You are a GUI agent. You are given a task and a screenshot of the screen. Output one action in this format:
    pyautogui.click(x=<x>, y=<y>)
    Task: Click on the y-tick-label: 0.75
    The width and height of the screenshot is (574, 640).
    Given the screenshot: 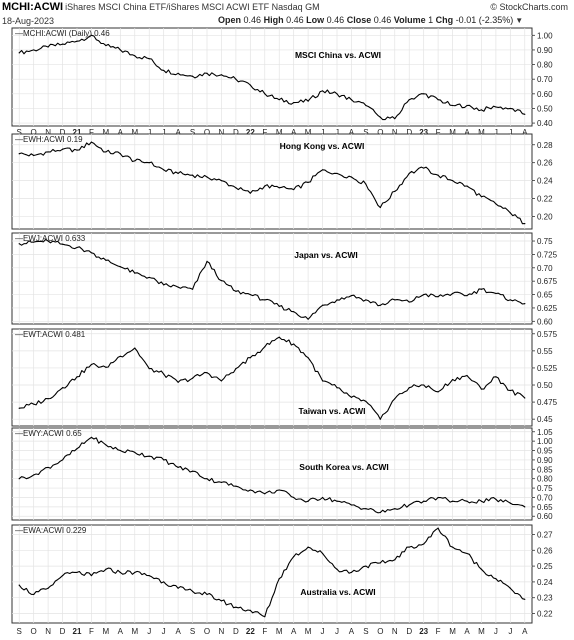 What is the action you would take?
    pyautogui.click(x=545, y=241)
    